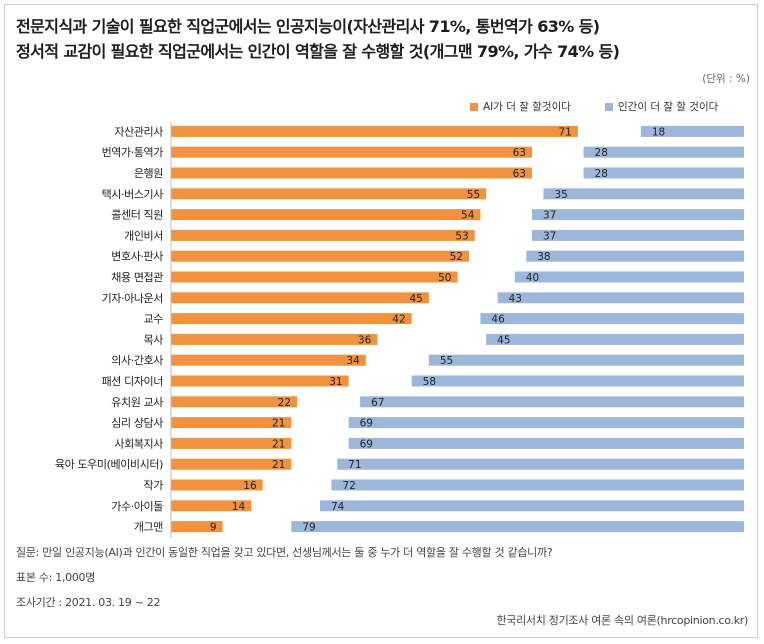 The width and height of the screenshot is (764, 644). I want to click on category-label: 개인비서, so click(143, 235).